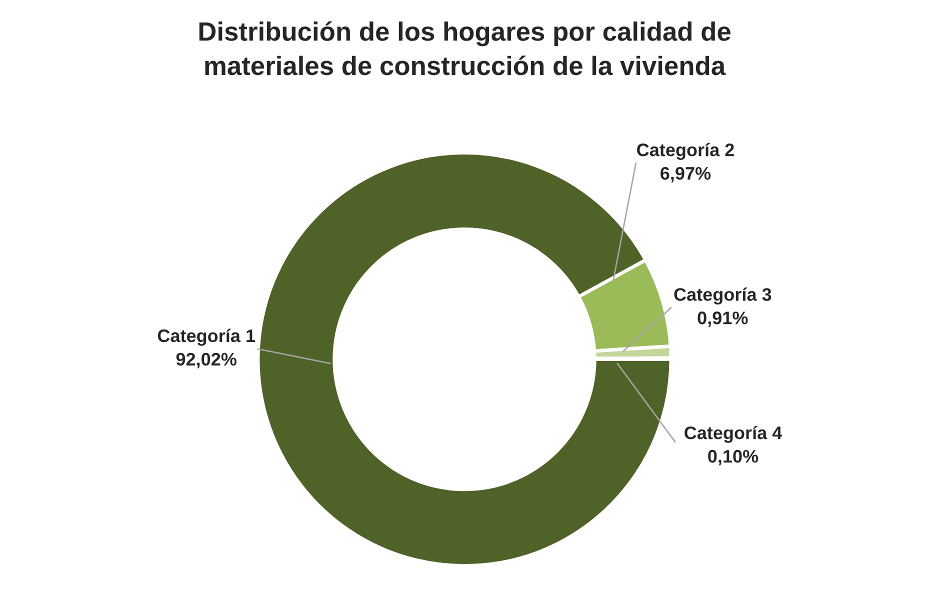 The height and width of the screenshot is (609, 929). I want to click on data-label: 6,97%, so click(685, 174).